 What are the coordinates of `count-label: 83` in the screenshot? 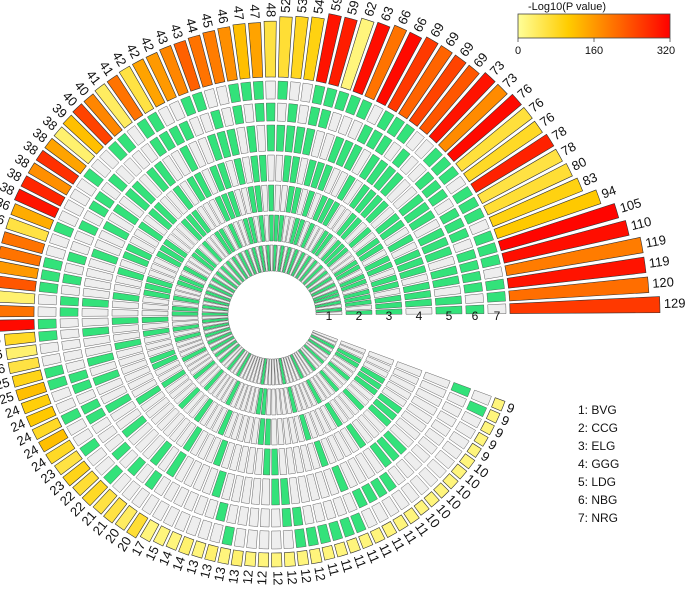 It's located at (589, 178).